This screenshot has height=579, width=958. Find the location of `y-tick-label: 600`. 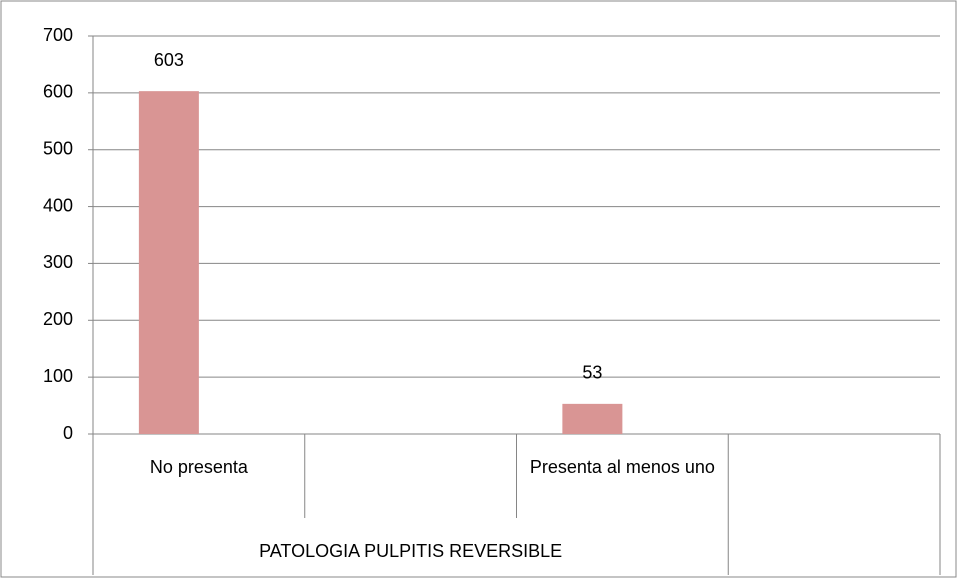

y-tick-label: 600 is located at coordinates (58, 92).